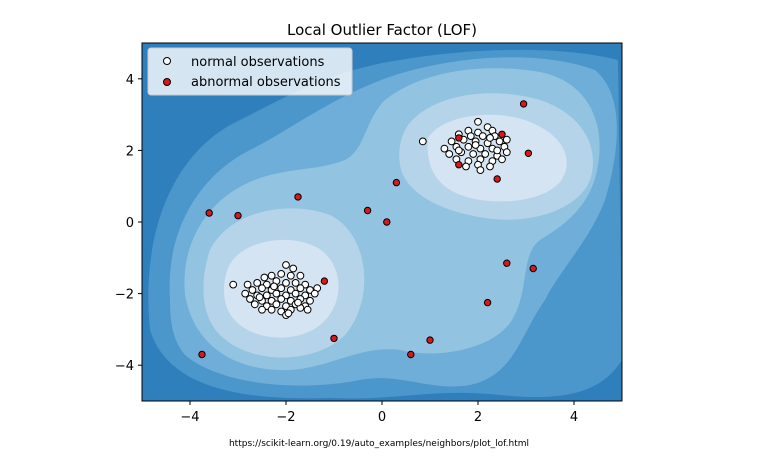 Image resolution: width=771 pixels, height=465 pixels. I want to click on y-tick-label: −4, so click(124, 366).